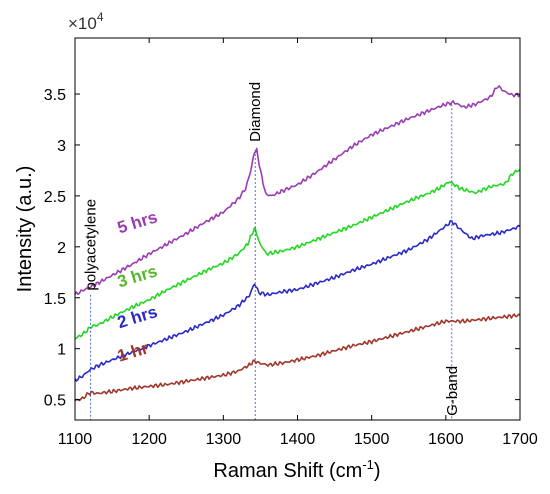 The height and width of the screenshot is (494, 550). What do you see at coordinates (298, 439) in the screenshot?
I see `x-tick-label: 1400` at bounding box center [298, 439].